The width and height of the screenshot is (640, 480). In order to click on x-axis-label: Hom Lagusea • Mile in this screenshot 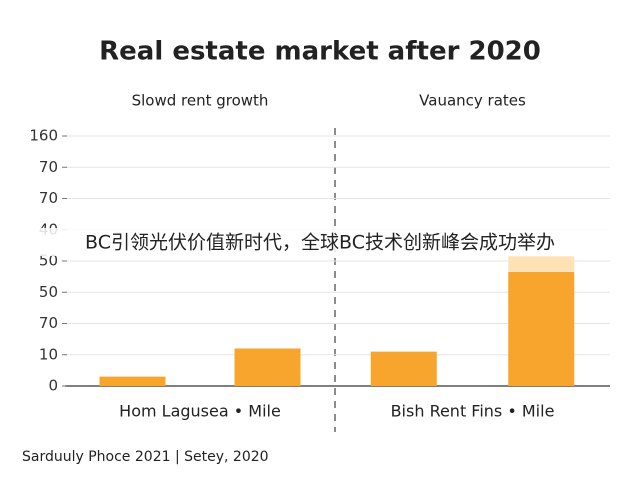, I will do `click(200, 411)`.